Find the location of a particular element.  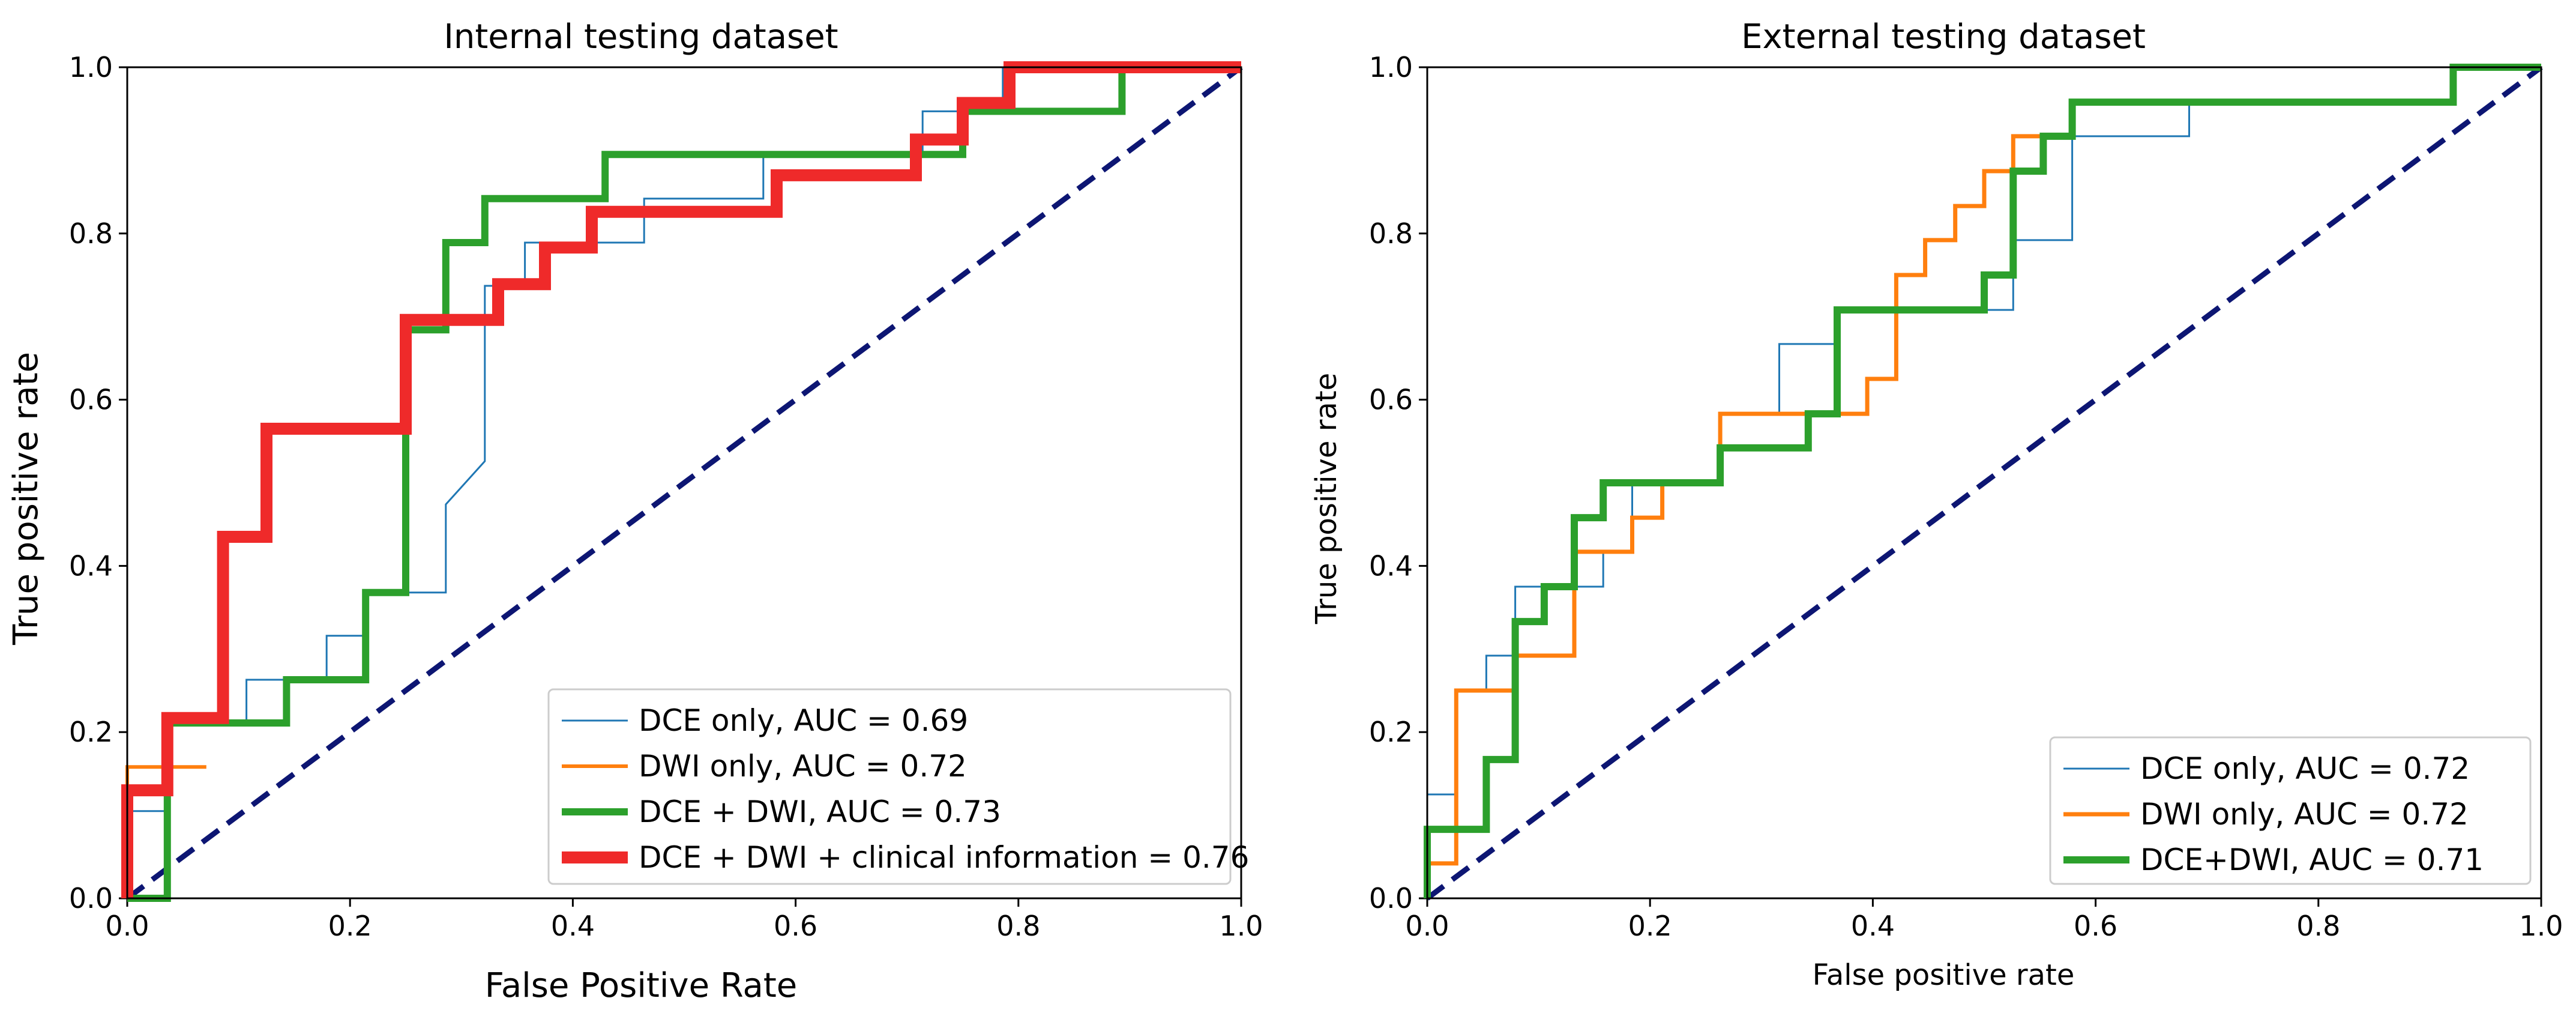

legend-label: DCE only, AUC = 0.72 is located at coordinates (2305, 768).